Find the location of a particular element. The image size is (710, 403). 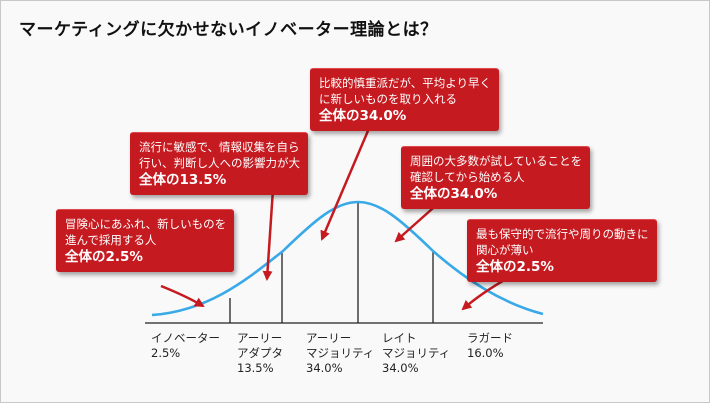

callout-early-majority-share: 全体の34.0% is located at coordinates (363, 116).